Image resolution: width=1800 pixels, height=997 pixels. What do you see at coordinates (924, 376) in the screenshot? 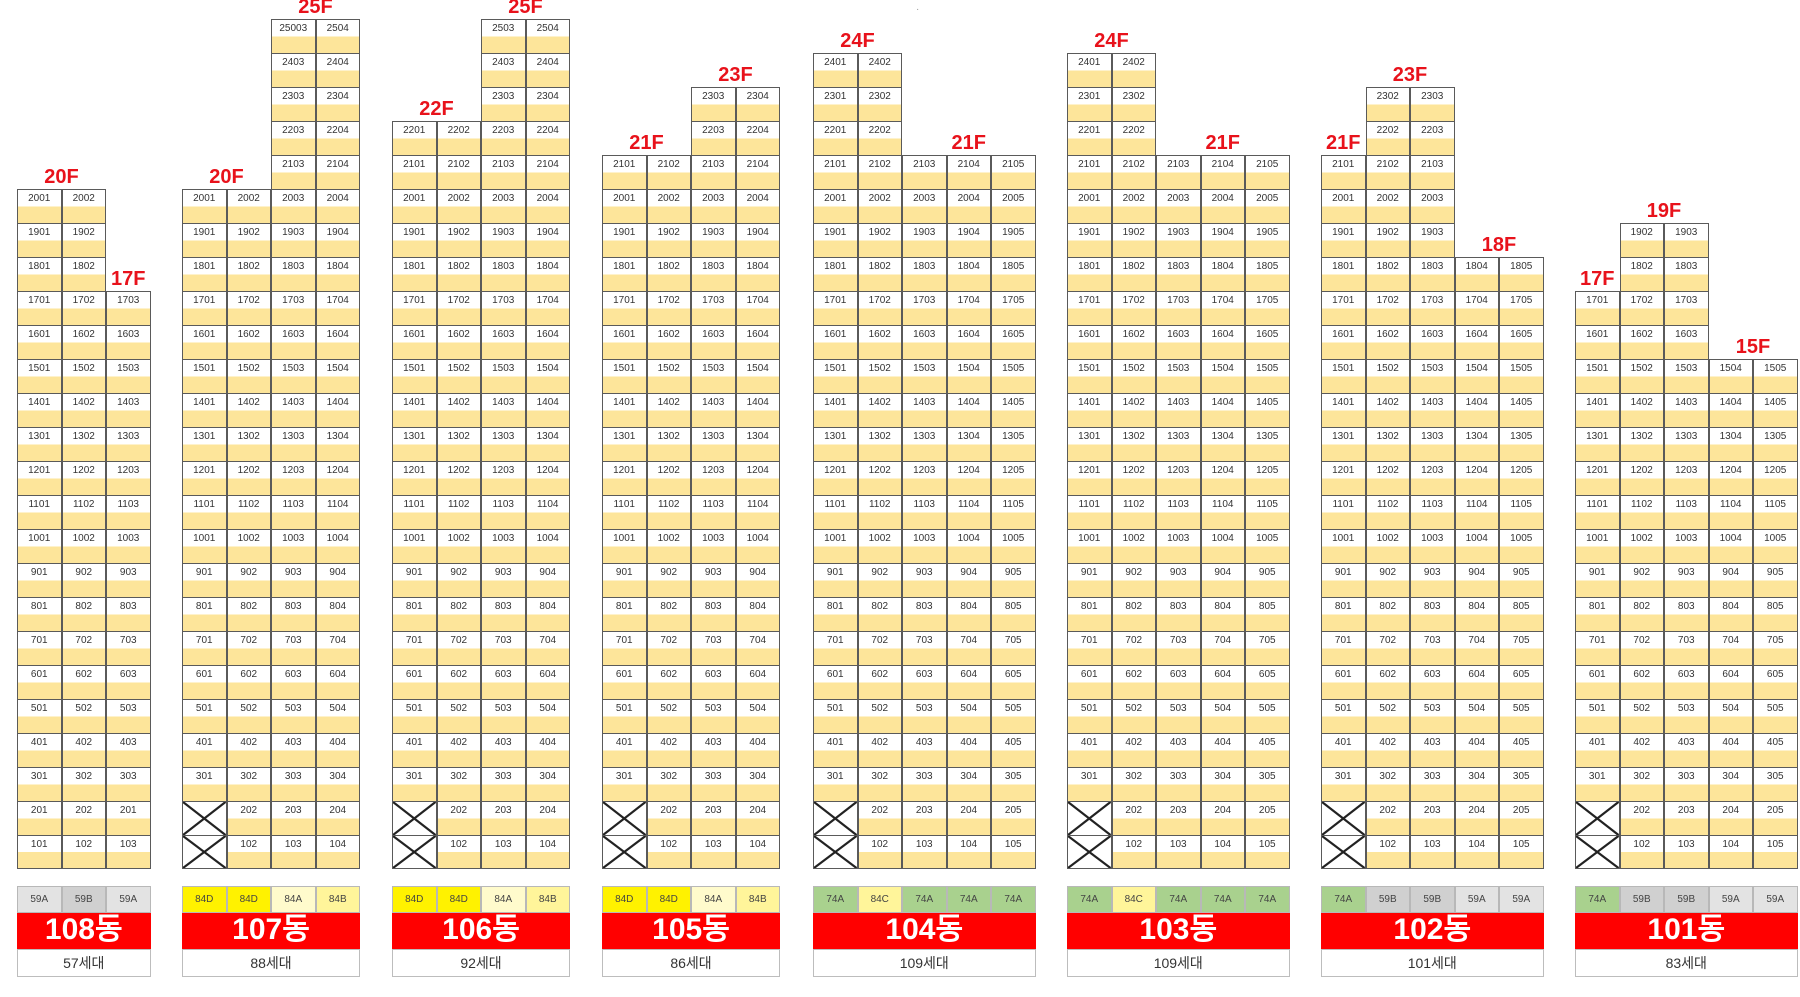
I see `unit-cell: 1503` at bounding box center [924, 376].